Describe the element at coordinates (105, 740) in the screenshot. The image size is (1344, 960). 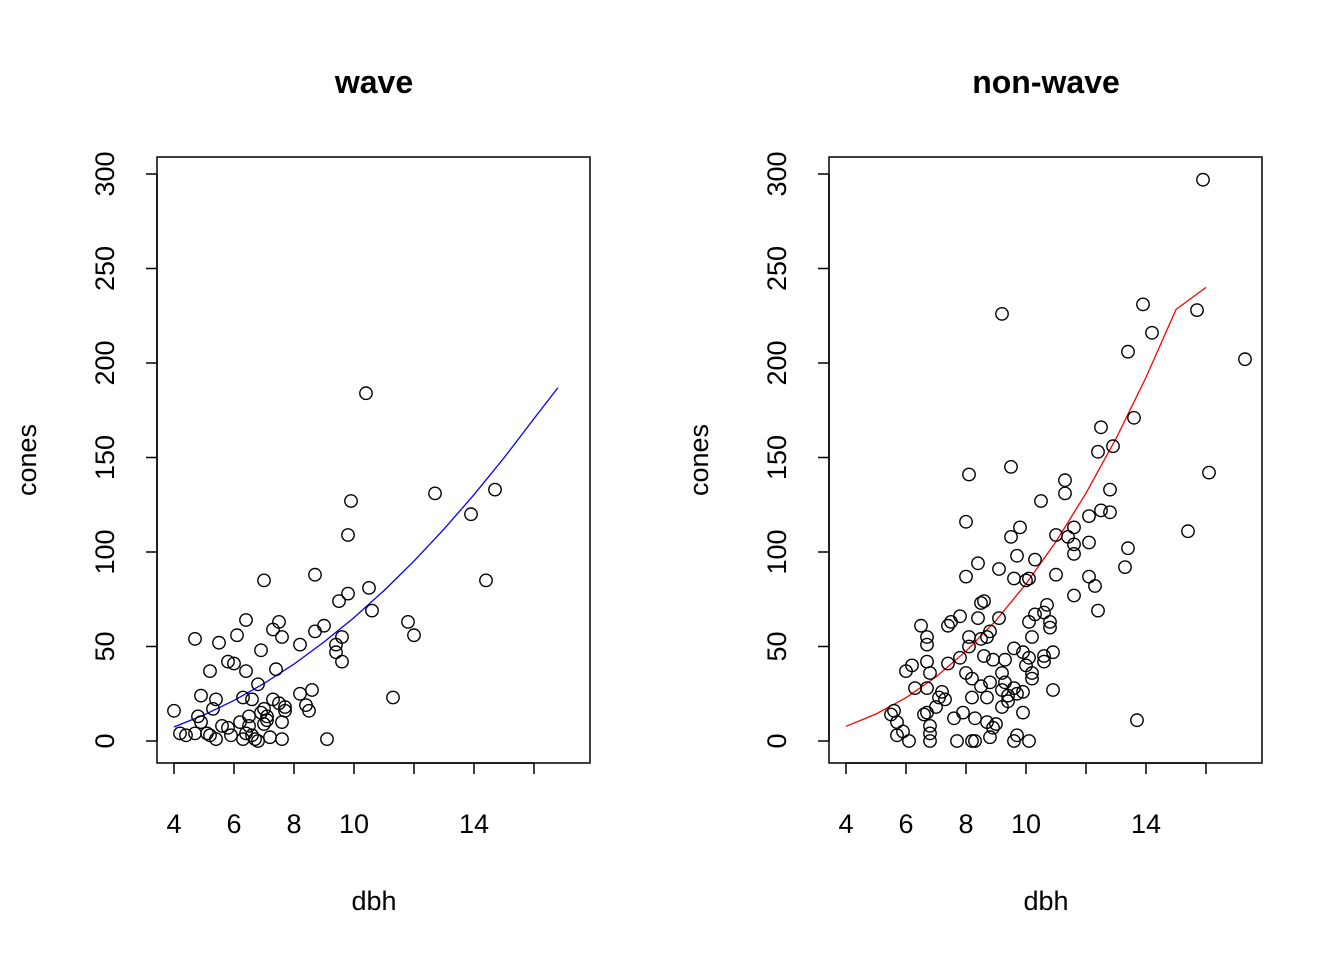
I see `y-tick-label: 0` at that location.